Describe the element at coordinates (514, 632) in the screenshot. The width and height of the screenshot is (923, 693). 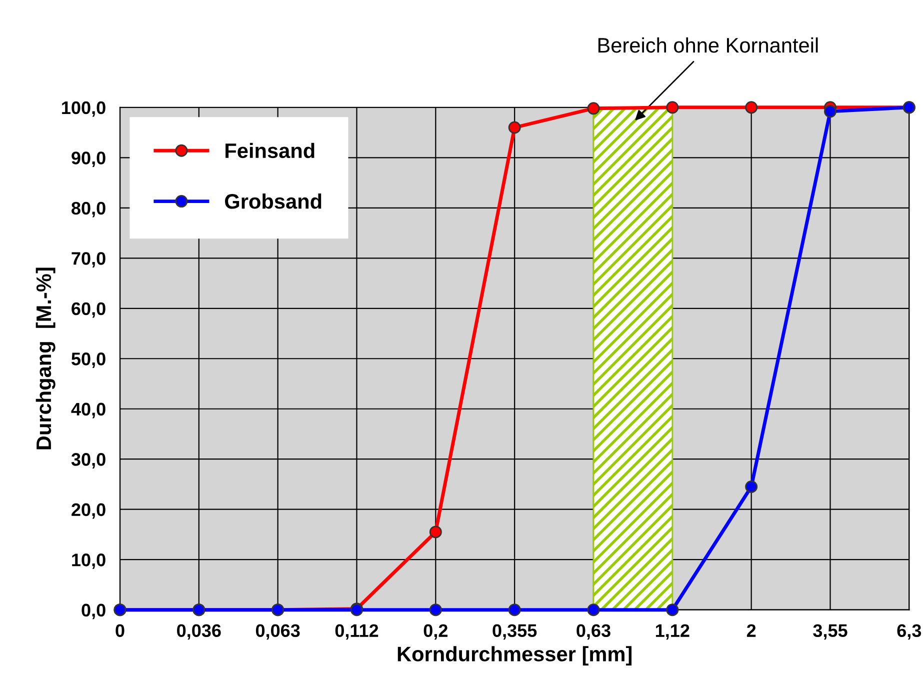
I see `x-tick-label: 0,355` at that location.